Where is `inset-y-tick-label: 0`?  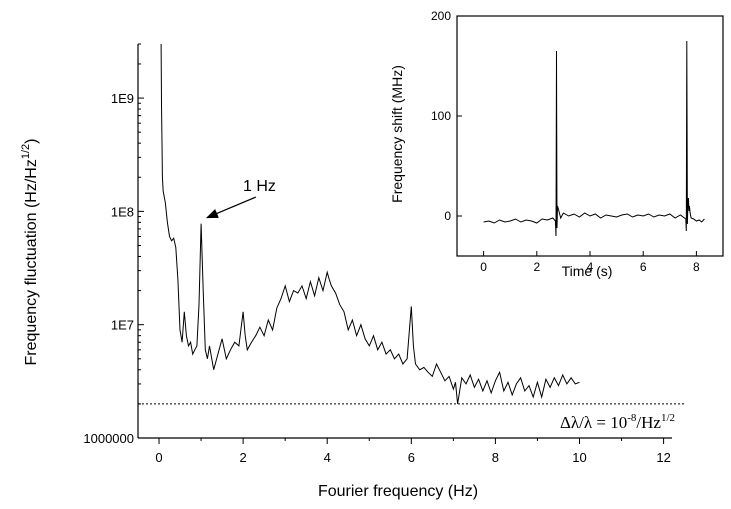
inset-y-tick-label: 0 is located at coordinates (447, 216).